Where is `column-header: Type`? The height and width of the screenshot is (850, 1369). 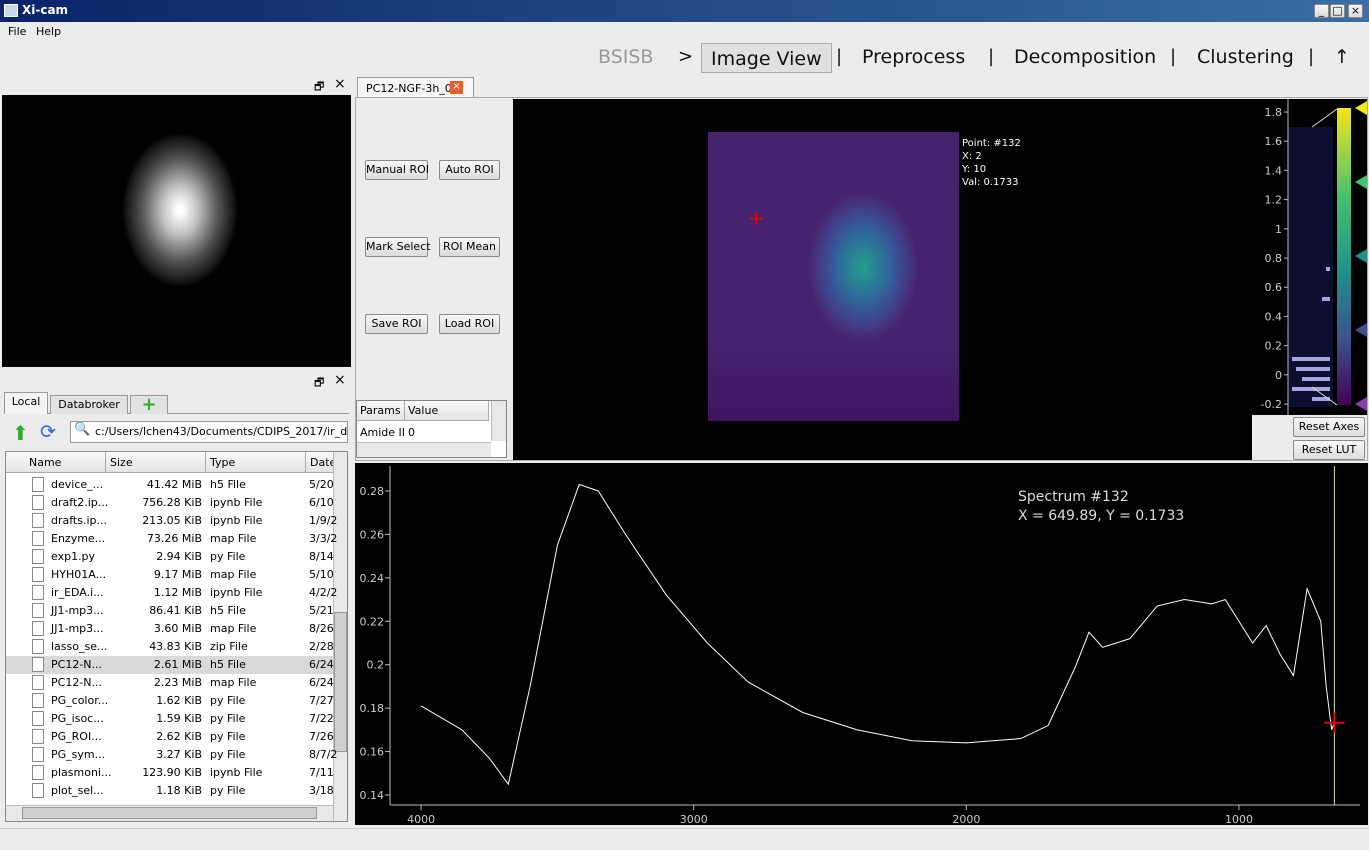 column-header: Type is located at coordinates (256, 462).